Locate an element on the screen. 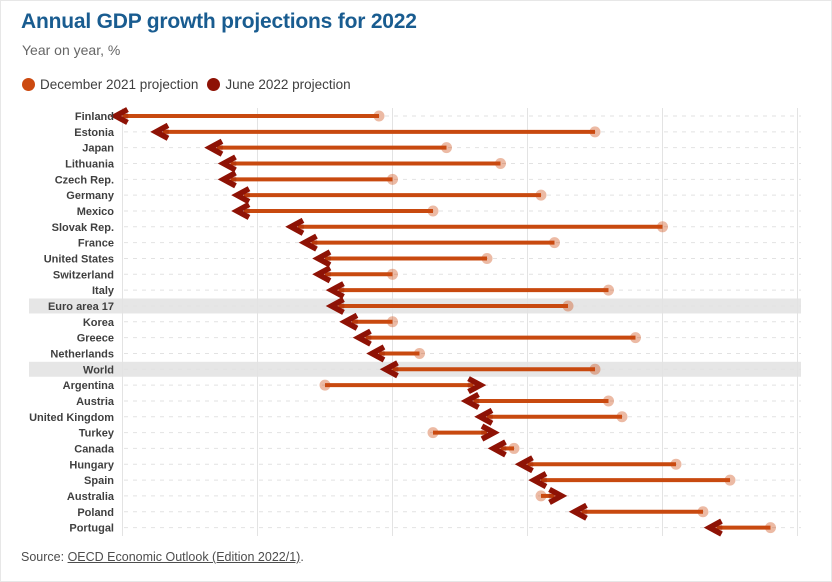  country-label: Italy is located at coordinates (103, 291).